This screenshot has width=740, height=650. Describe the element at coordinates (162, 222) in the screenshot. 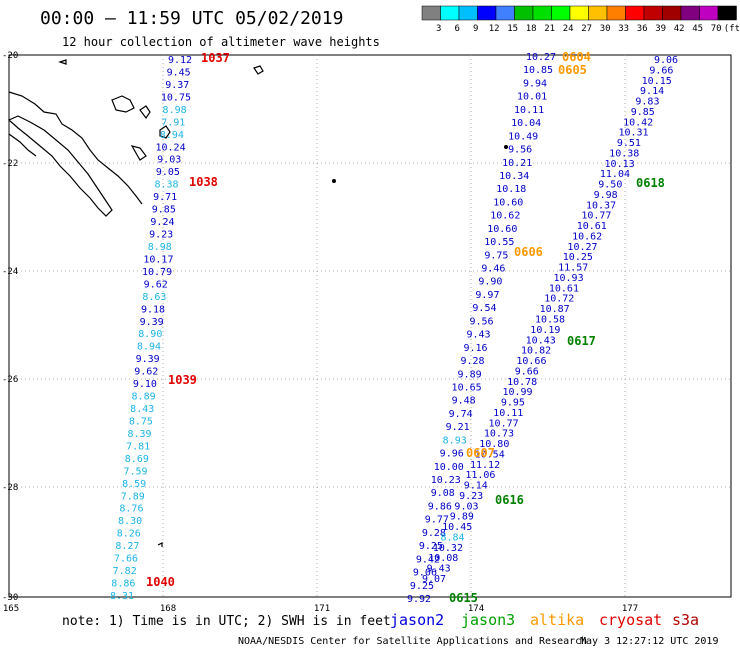

I see `wave-height-value: 9.24` at that location.